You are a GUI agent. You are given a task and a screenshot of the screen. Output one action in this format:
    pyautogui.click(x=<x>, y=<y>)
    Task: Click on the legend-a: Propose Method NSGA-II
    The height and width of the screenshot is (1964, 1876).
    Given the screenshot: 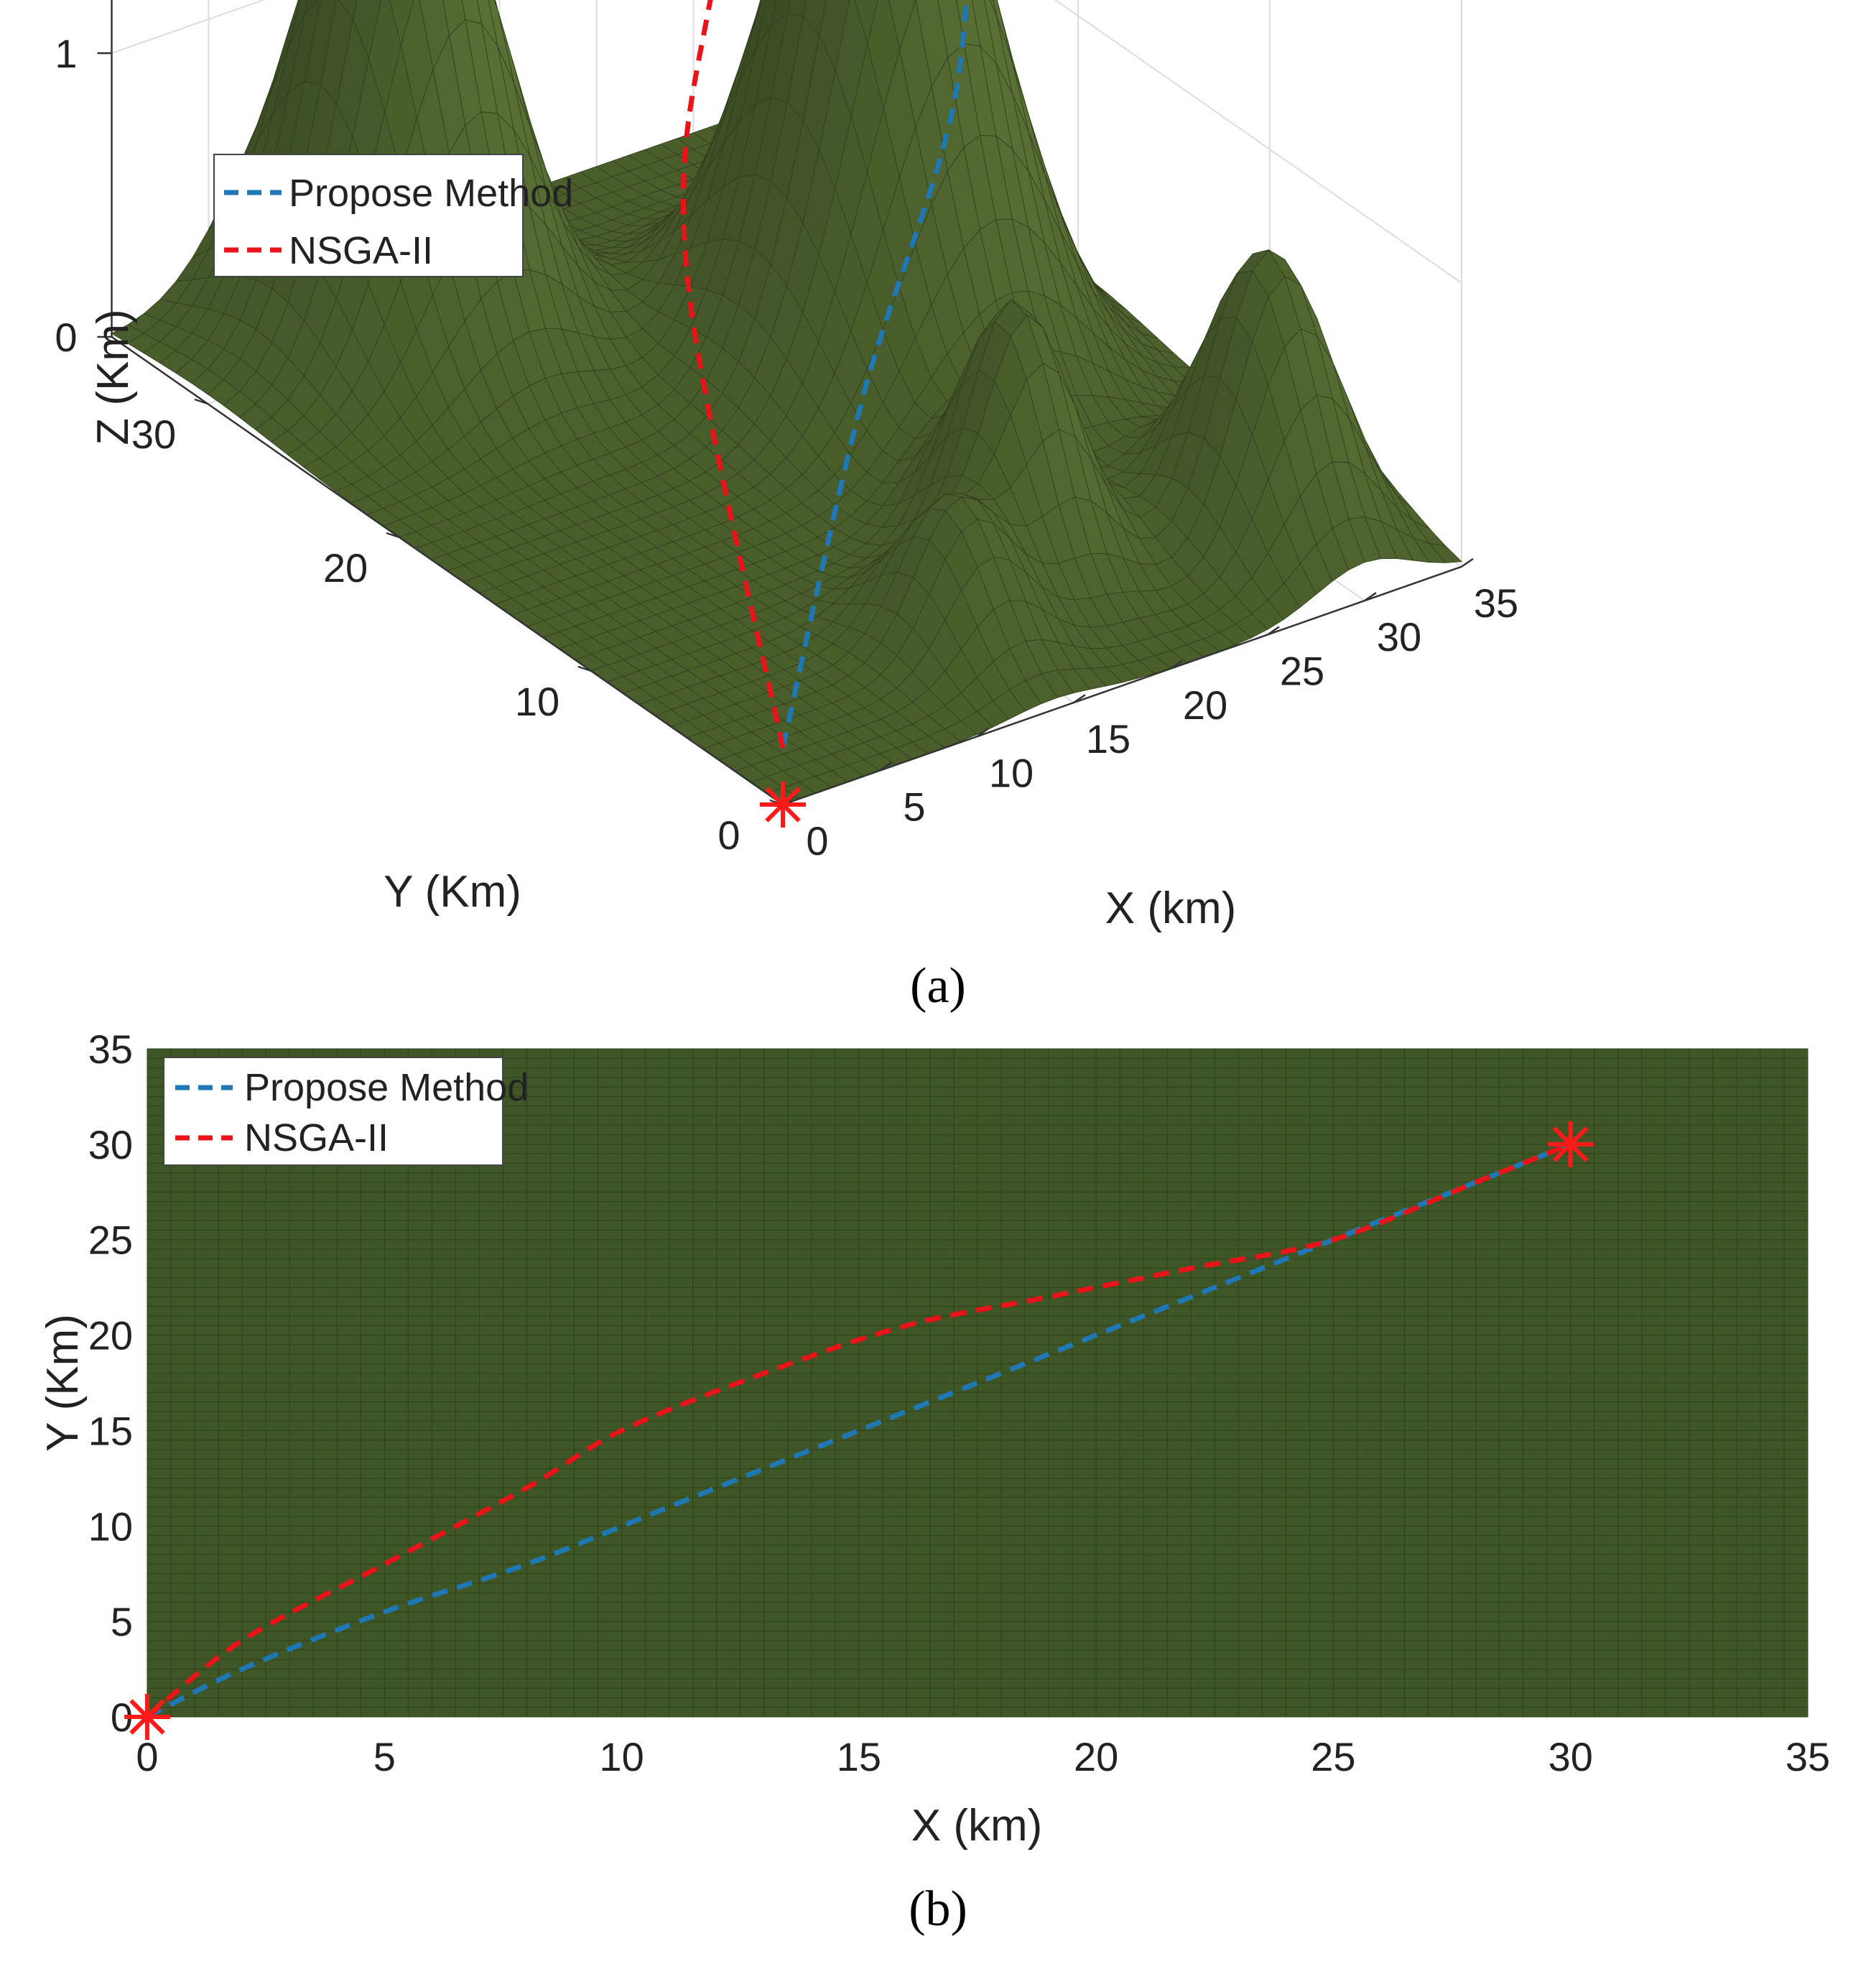 What is the action you would take?
    pyautogui.click(x=393, y=215)
    